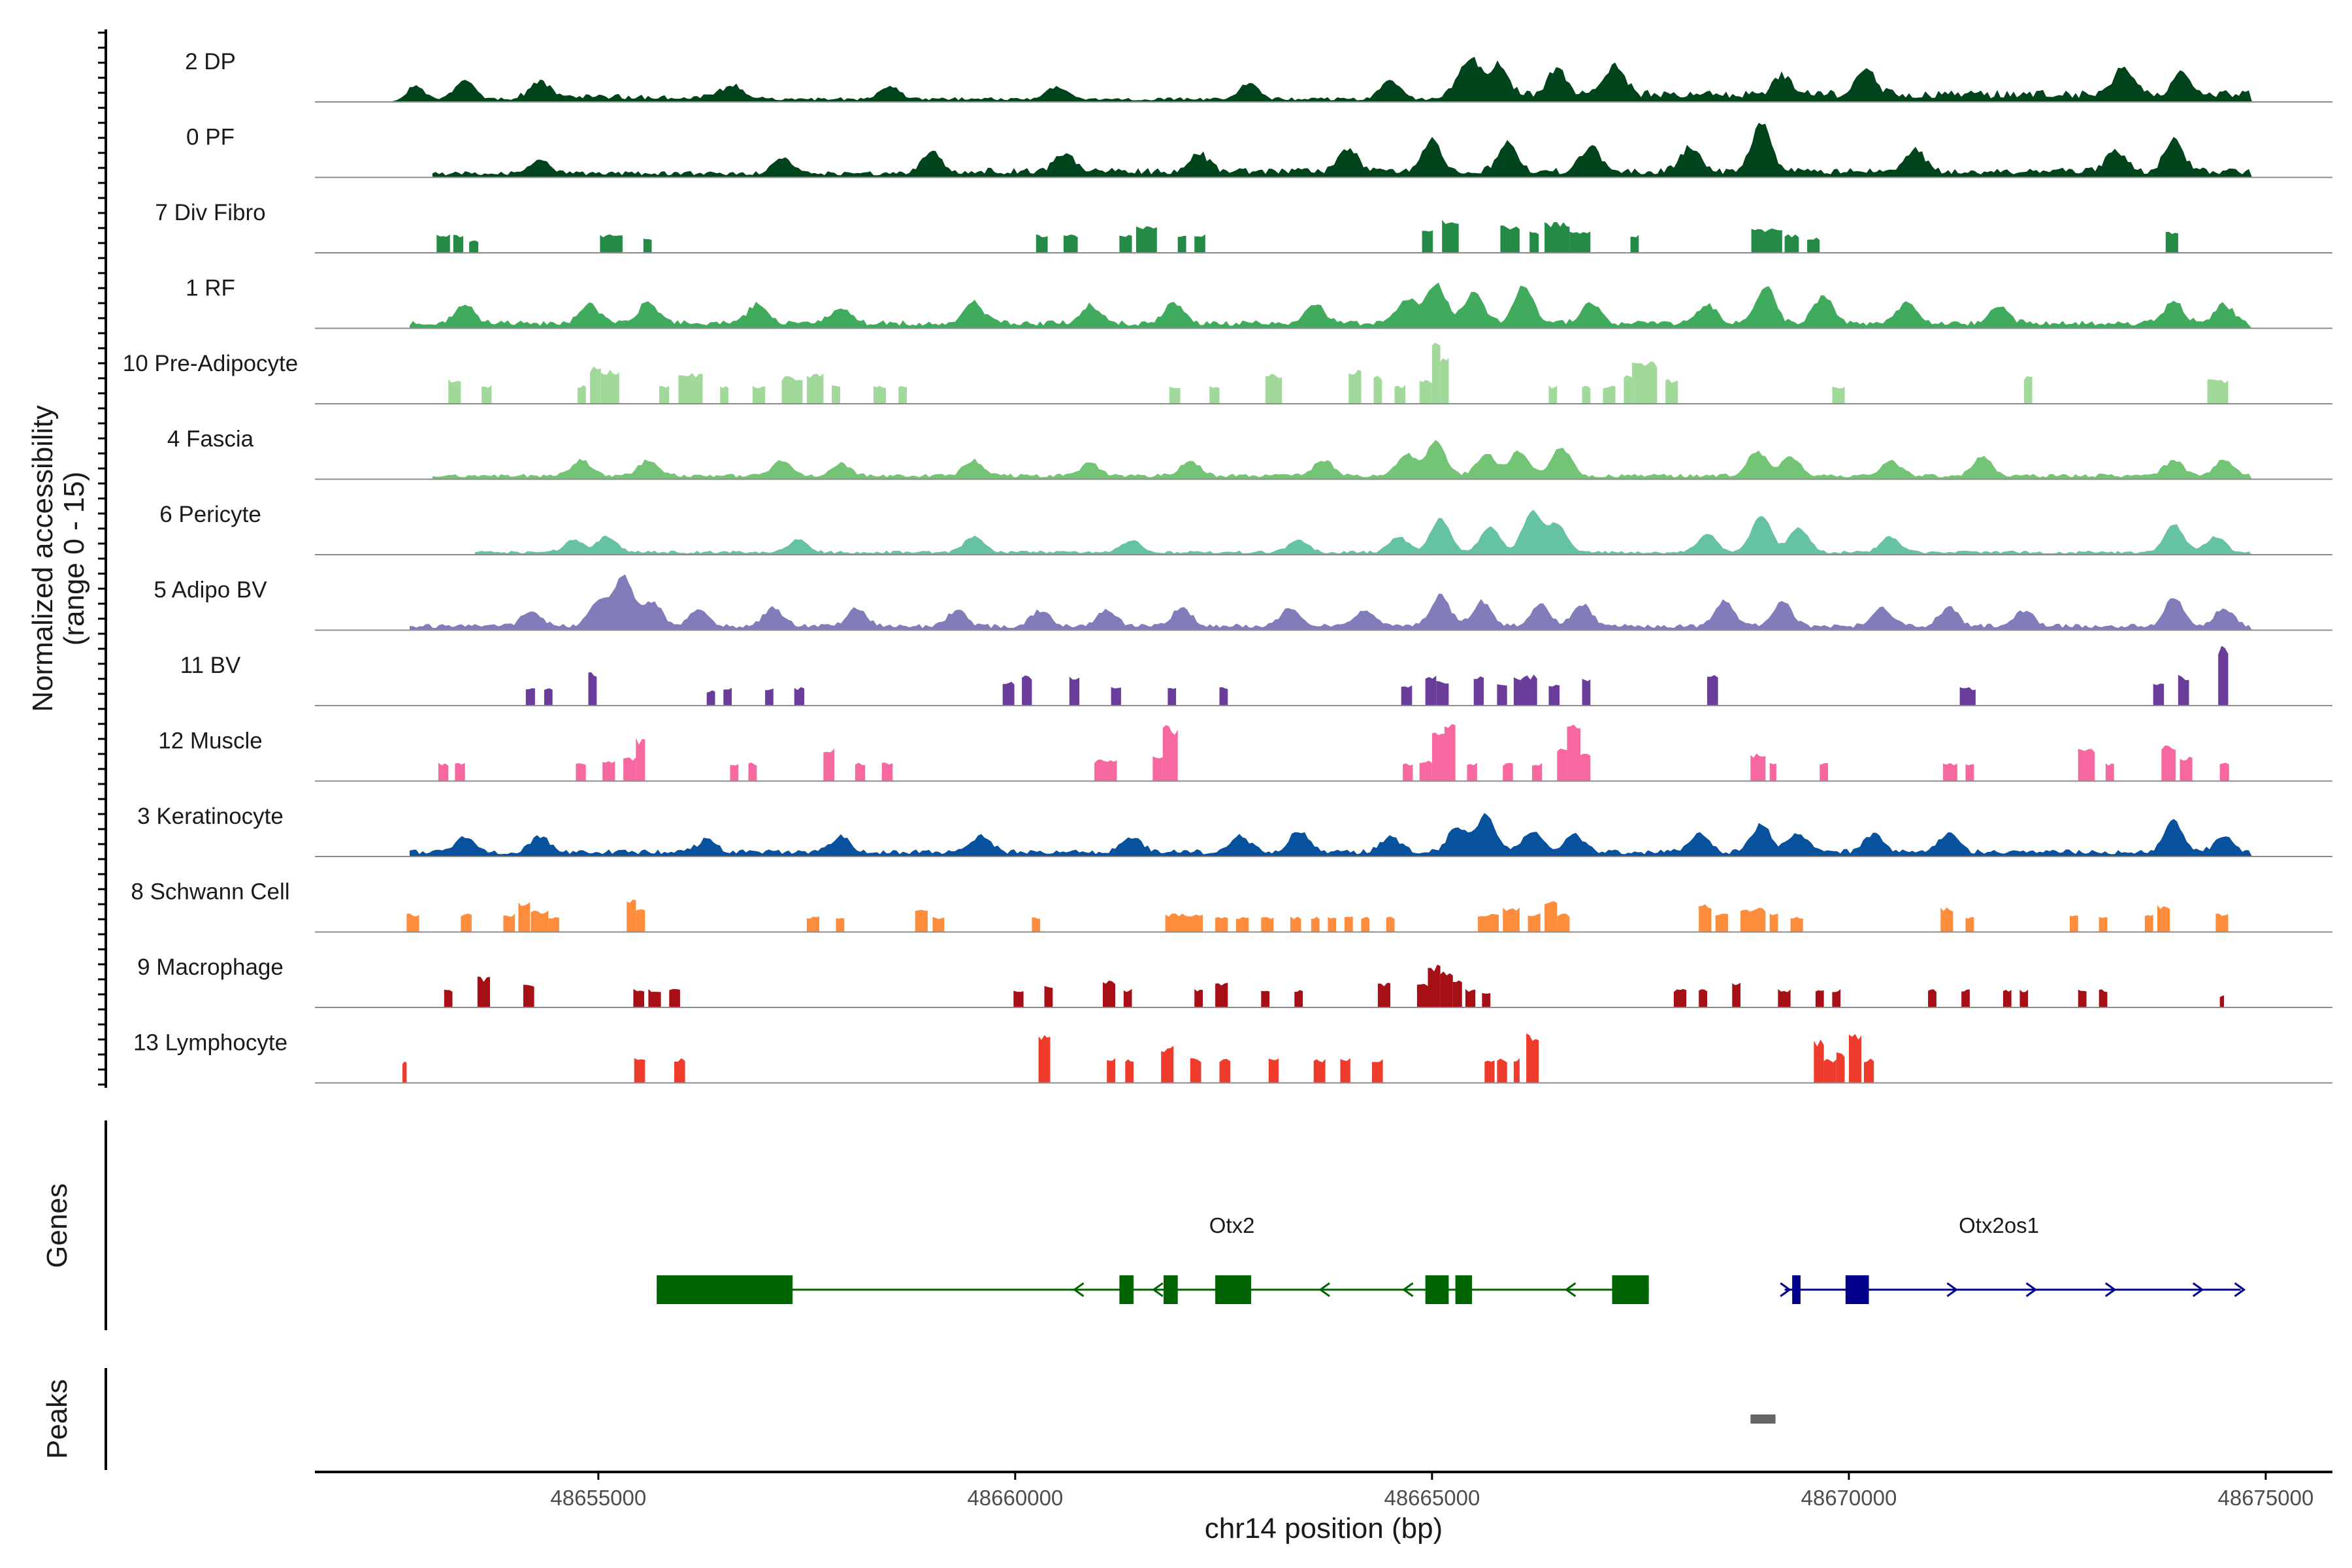 This screenshot has height=1568, width=2352. Describe the element at coordinates (1227, 373) in the screenshot. I see `track-10-pre-adipocyte: 10 Pre-Adipocyte` at that location.